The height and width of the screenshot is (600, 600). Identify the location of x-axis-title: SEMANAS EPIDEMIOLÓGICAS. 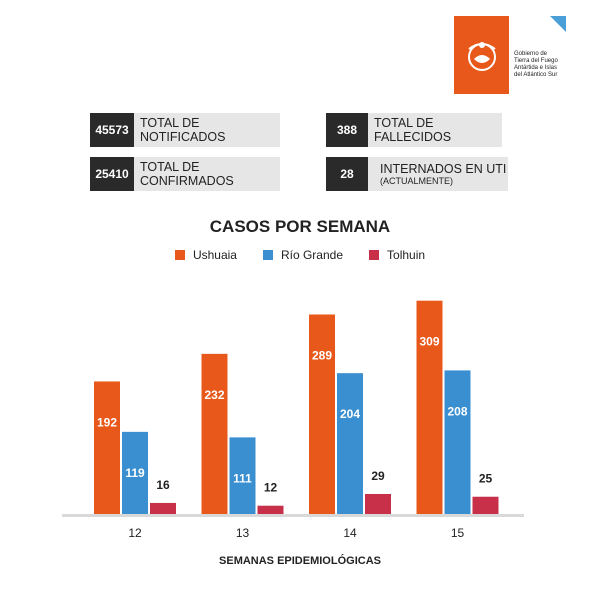
(300, 561).